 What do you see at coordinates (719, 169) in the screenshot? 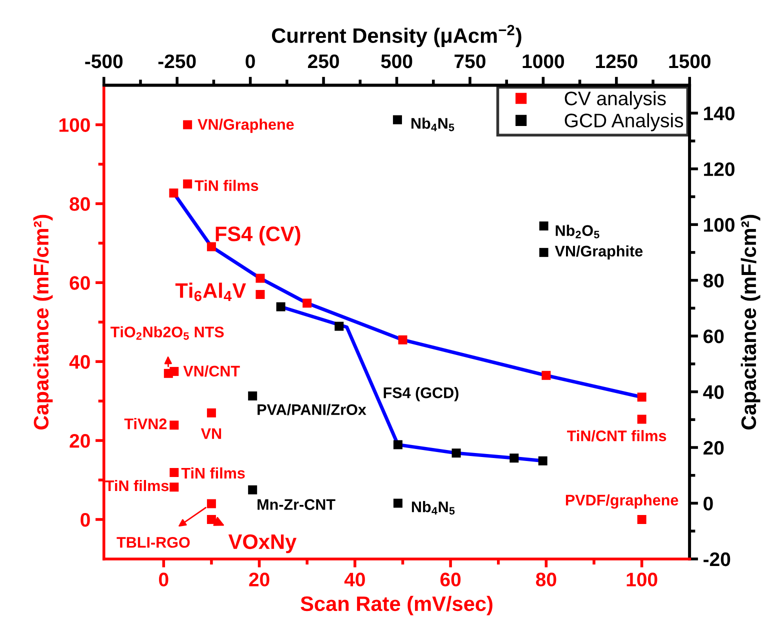
I see `y2-tick-label: 120` at bounding box center [719, 169].